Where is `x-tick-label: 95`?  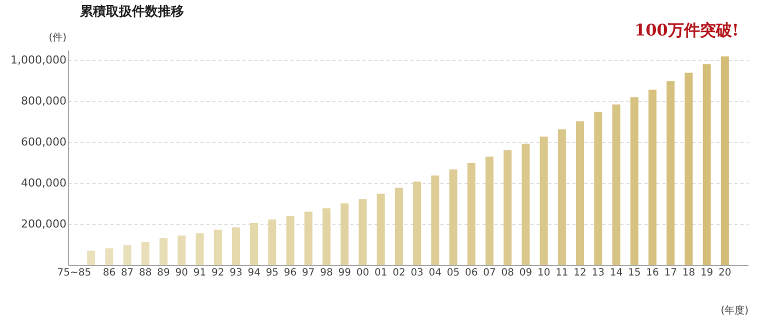 x-tick-label: 95 is located at coordinates (272, 273).